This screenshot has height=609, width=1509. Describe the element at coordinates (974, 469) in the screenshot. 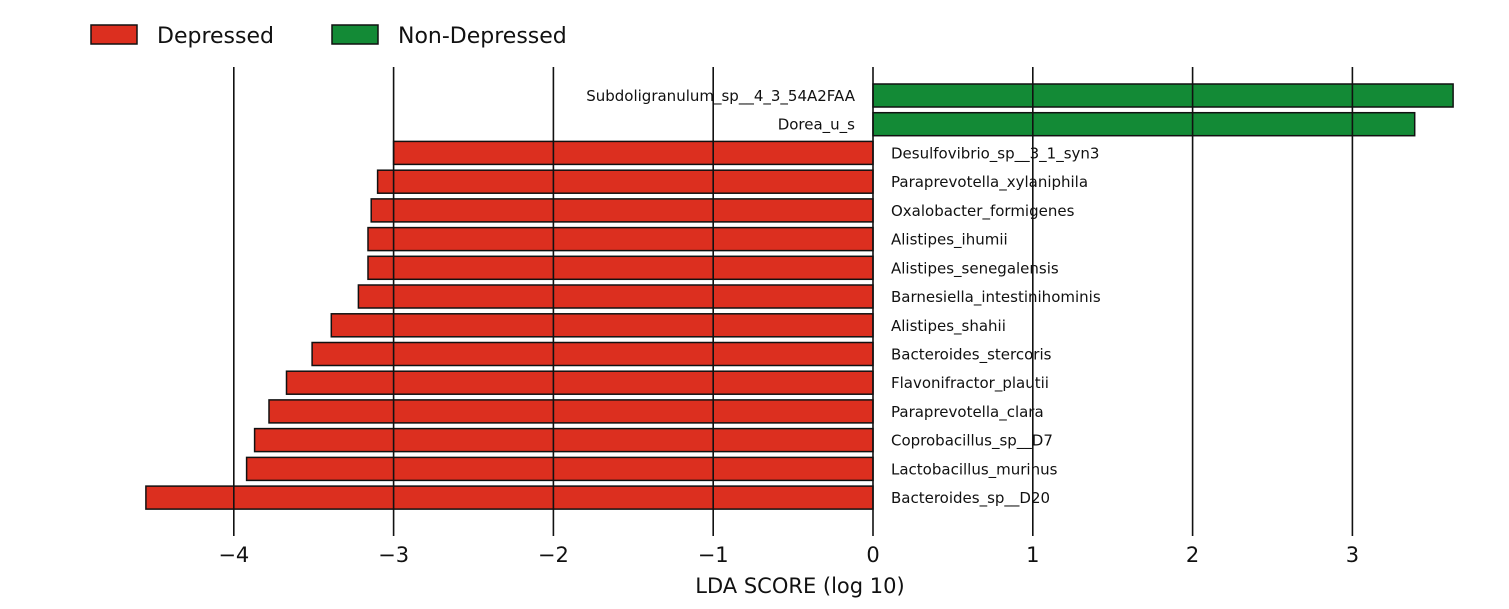

I see `bar-label-lactobacillus-murinus: Lactobacillus_murinus` at that location.